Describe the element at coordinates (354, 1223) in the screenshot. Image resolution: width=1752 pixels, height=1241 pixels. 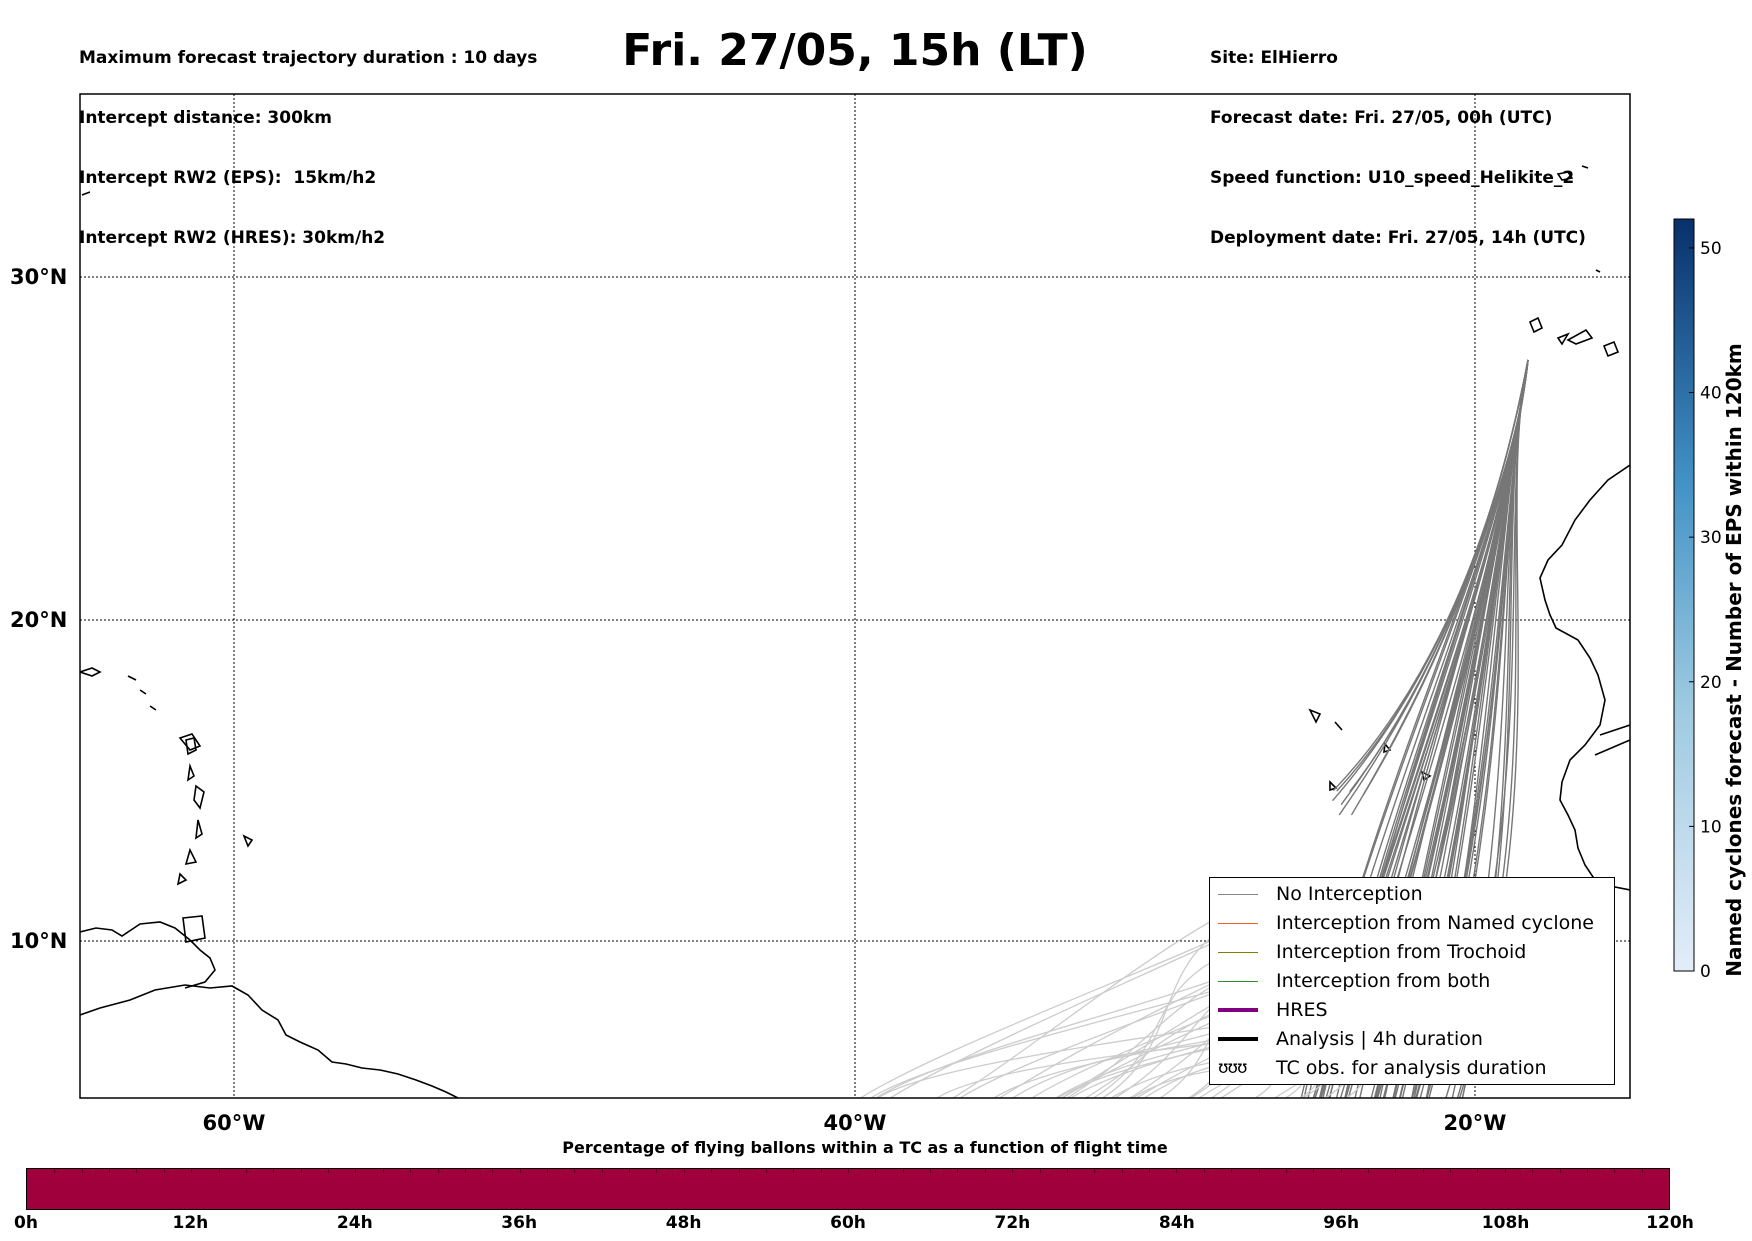
I see `timebar-tick-label: 24h` at that location.